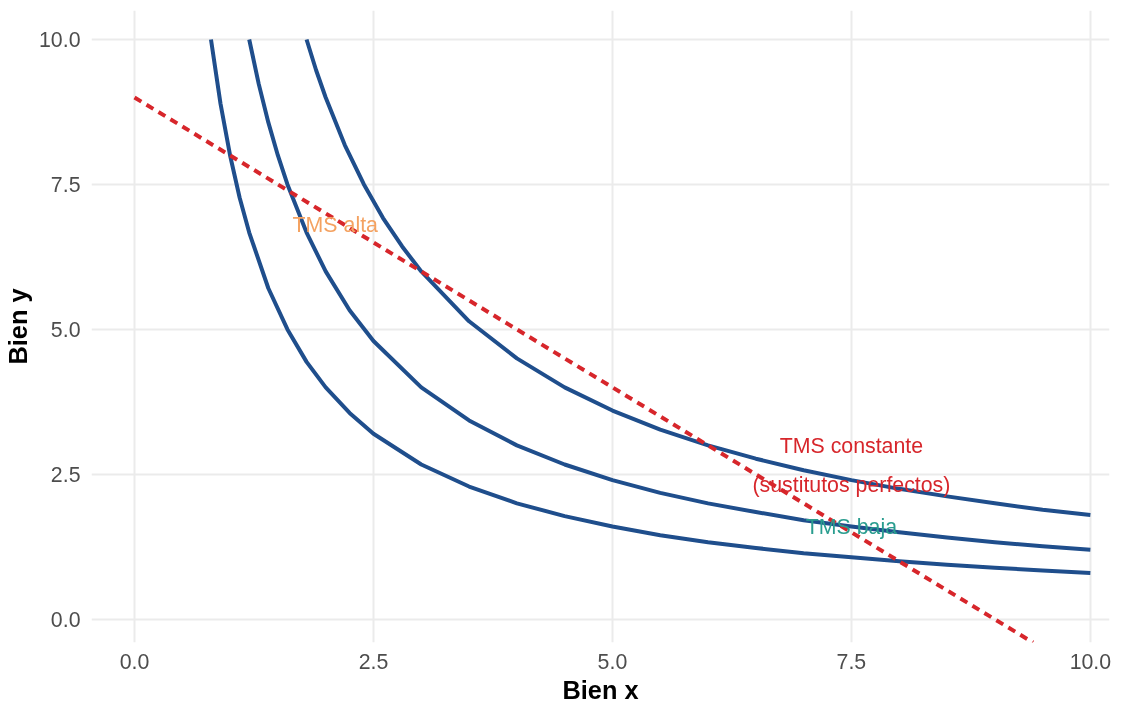  Describe the element at coordinates (1090, 661) in the screenshot. I see `x-tick-label: 10.0` at that location.